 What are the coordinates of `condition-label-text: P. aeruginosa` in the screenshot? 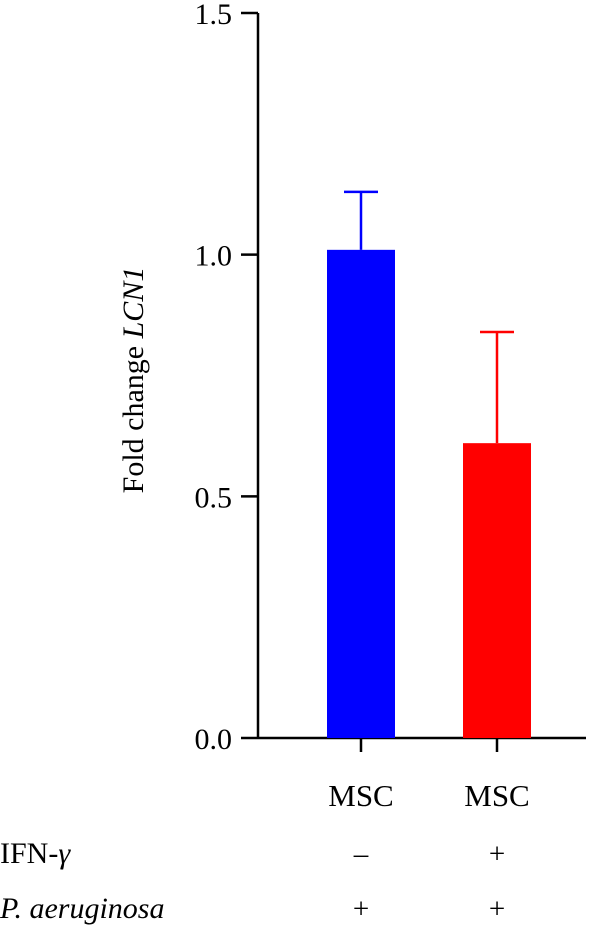 It's located at (82, 908).